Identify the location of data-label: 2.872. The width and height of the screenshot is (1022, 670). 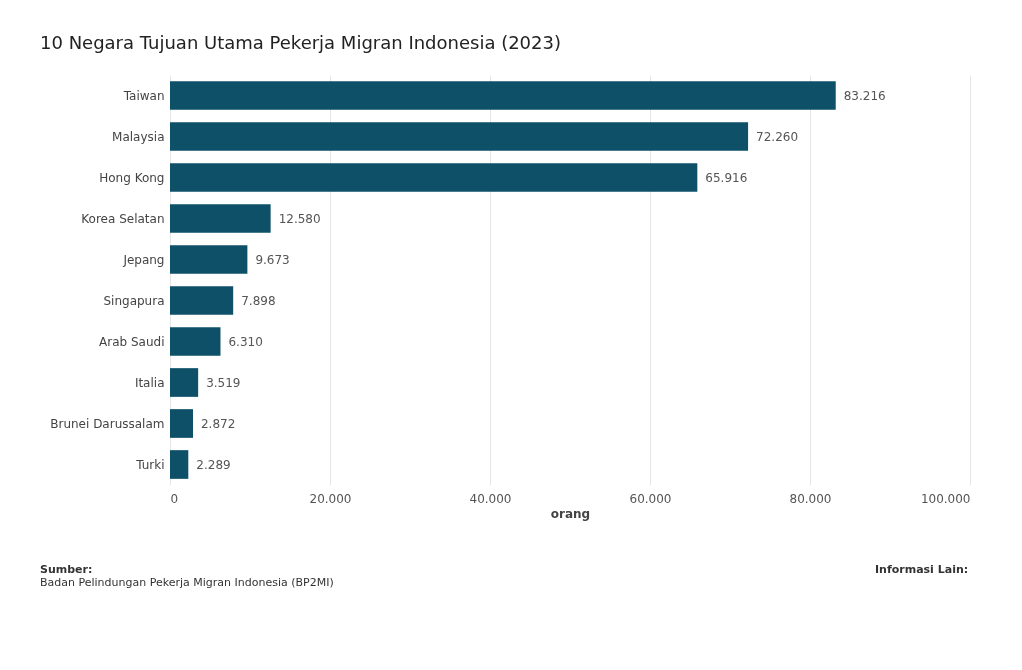
(218, 423).